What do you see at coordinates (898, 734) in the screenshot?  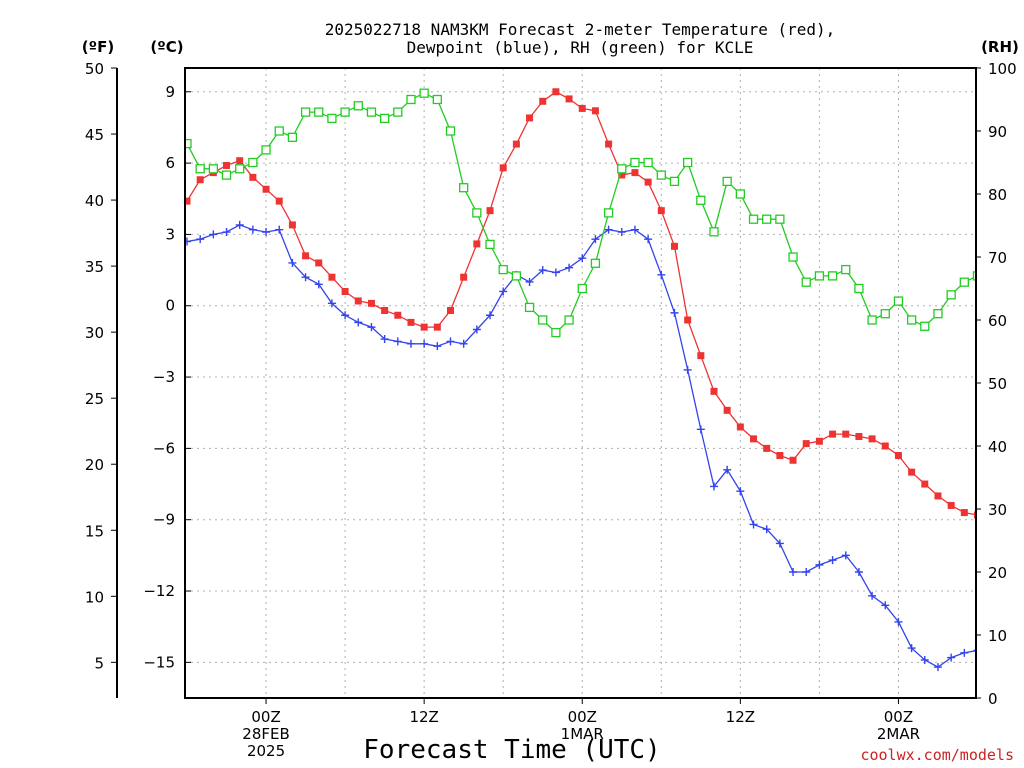 I see `x-tick-label: 2MAR` at bounding box center [898, 734].